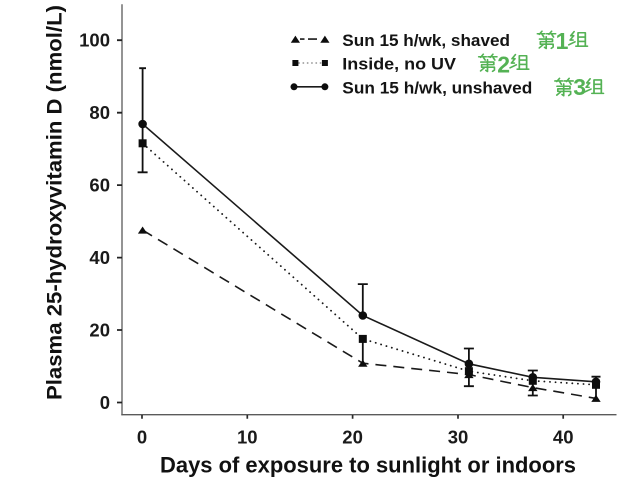  What do you see at coordinates (458, 437) in the screenshot?
I see `svg-text: 30` at bounding box center [458, 437].